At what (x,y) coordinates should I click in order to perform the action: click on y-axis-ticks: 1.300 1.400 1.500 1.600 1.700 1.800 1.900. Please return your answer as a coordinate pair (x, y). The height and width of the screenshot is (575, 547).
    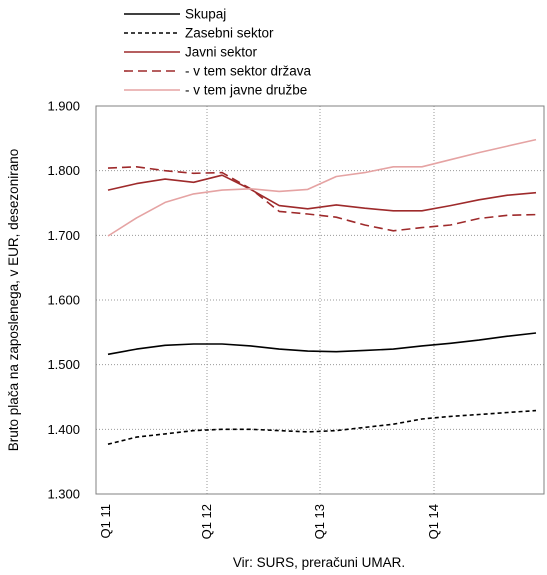
    Looking at the image, I should click on (63, 300).